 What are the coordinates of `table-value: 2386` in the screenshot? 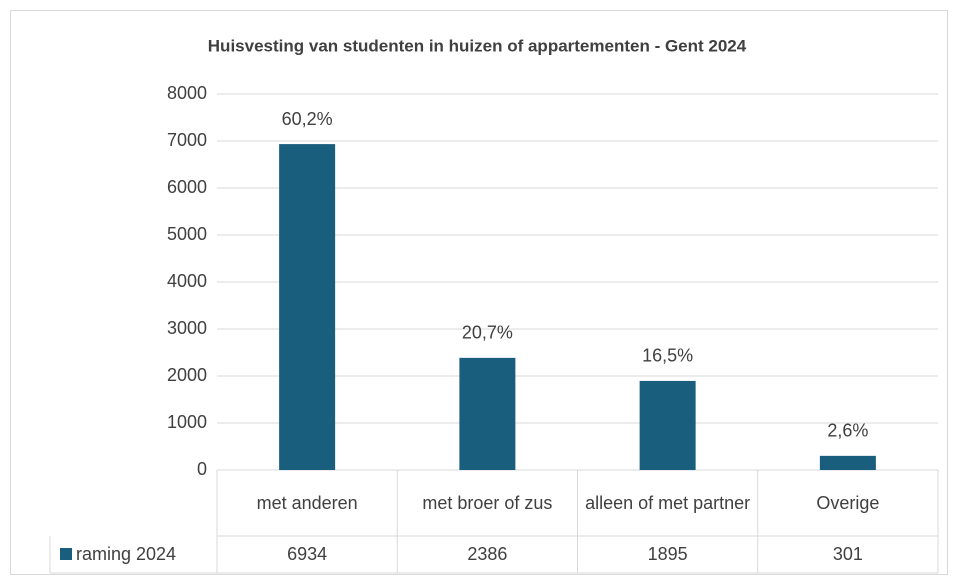 It's located at (487, 554).